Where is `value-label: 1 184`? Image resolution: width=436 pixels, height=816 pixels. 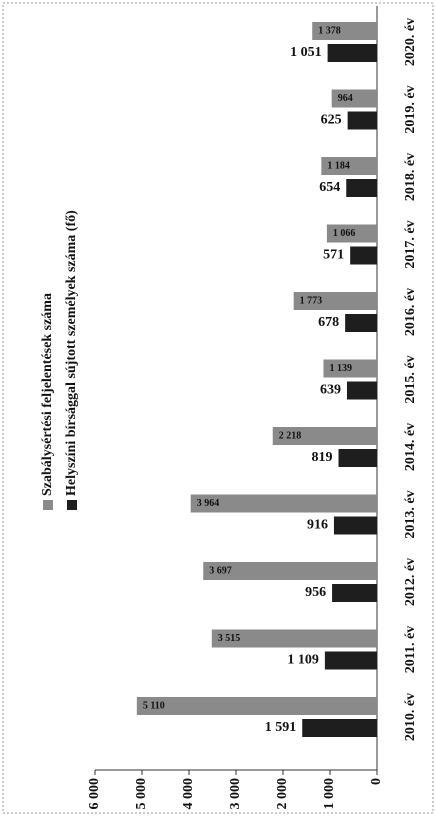 value-label: 1 184 is located at coordinates (338, 165).